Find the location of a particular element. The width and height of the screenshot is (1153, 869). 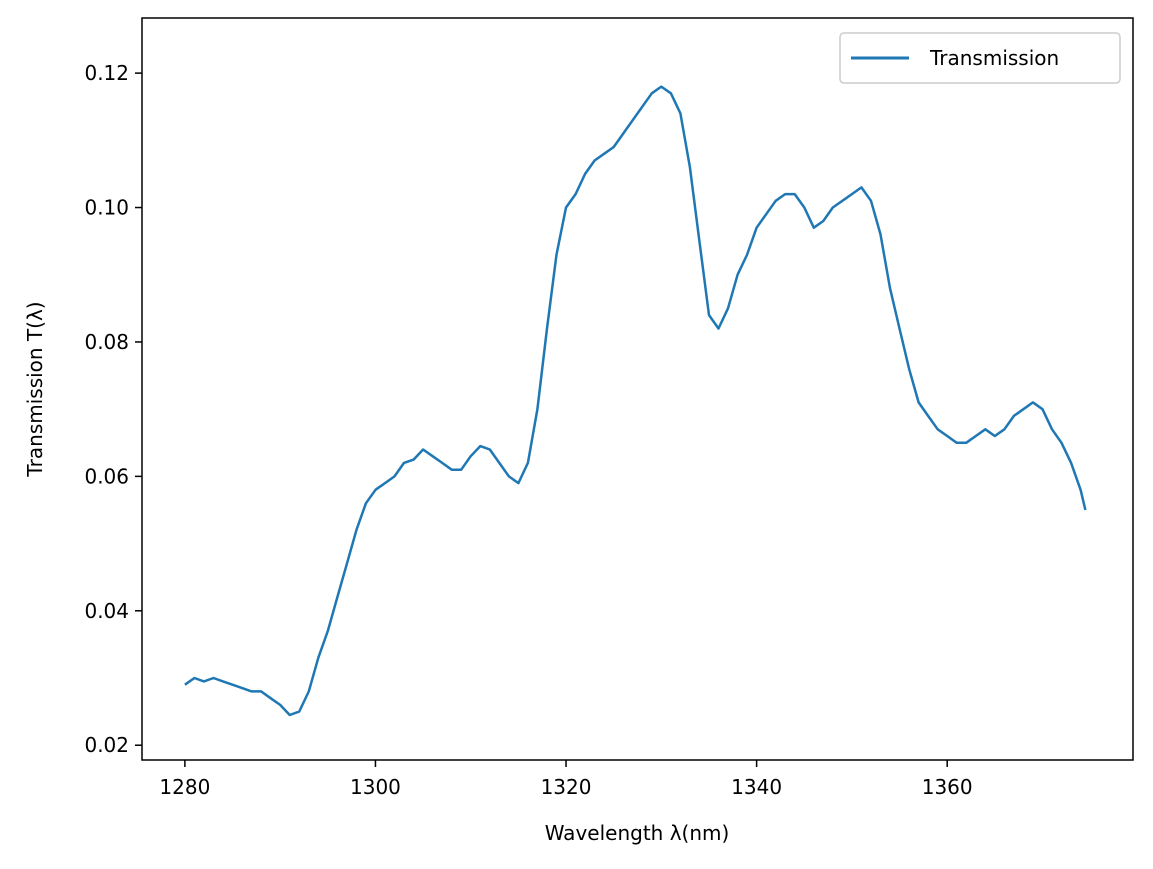

y-tick-label: 0.10 is located at coordinates (106, 208).